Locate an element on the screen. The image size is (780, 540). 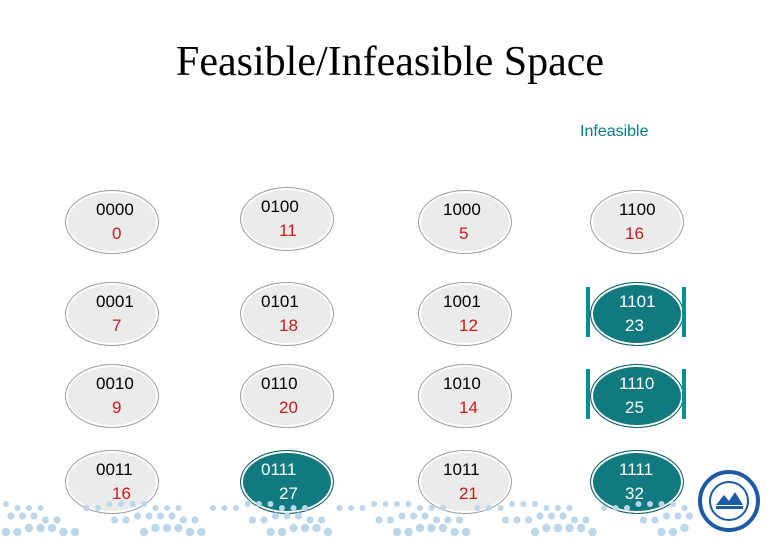
state-node-0011: 0011 16 is located at coordinates (112, 482).